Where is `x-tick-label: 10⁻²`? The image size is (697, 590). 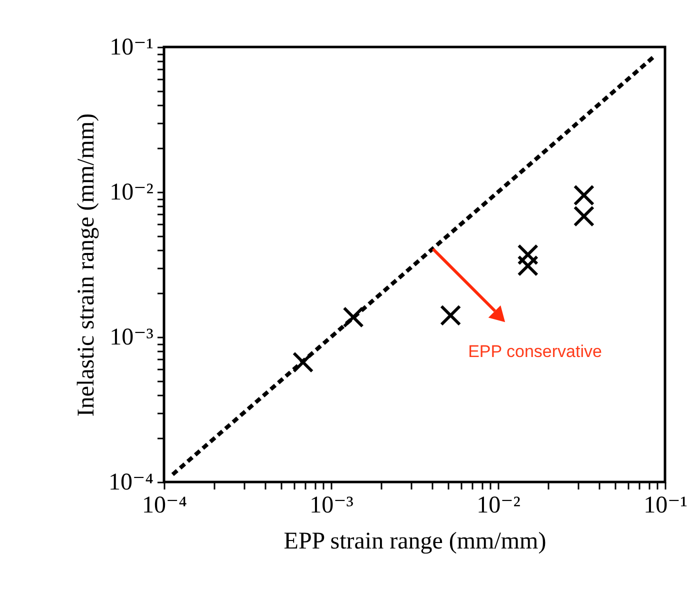 x-tick-label: 10⁻² is located at coordinates (498, 505).